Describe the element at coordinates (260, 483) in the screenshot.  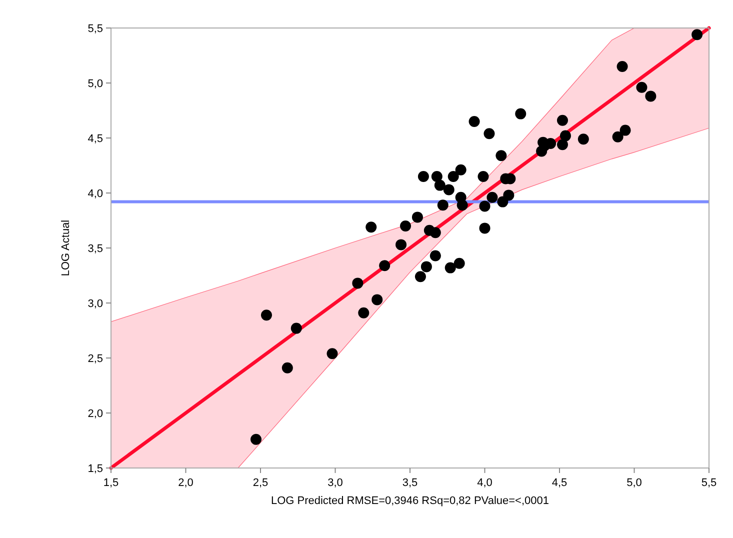
I see `x-tick-label: 2,5` at that location.